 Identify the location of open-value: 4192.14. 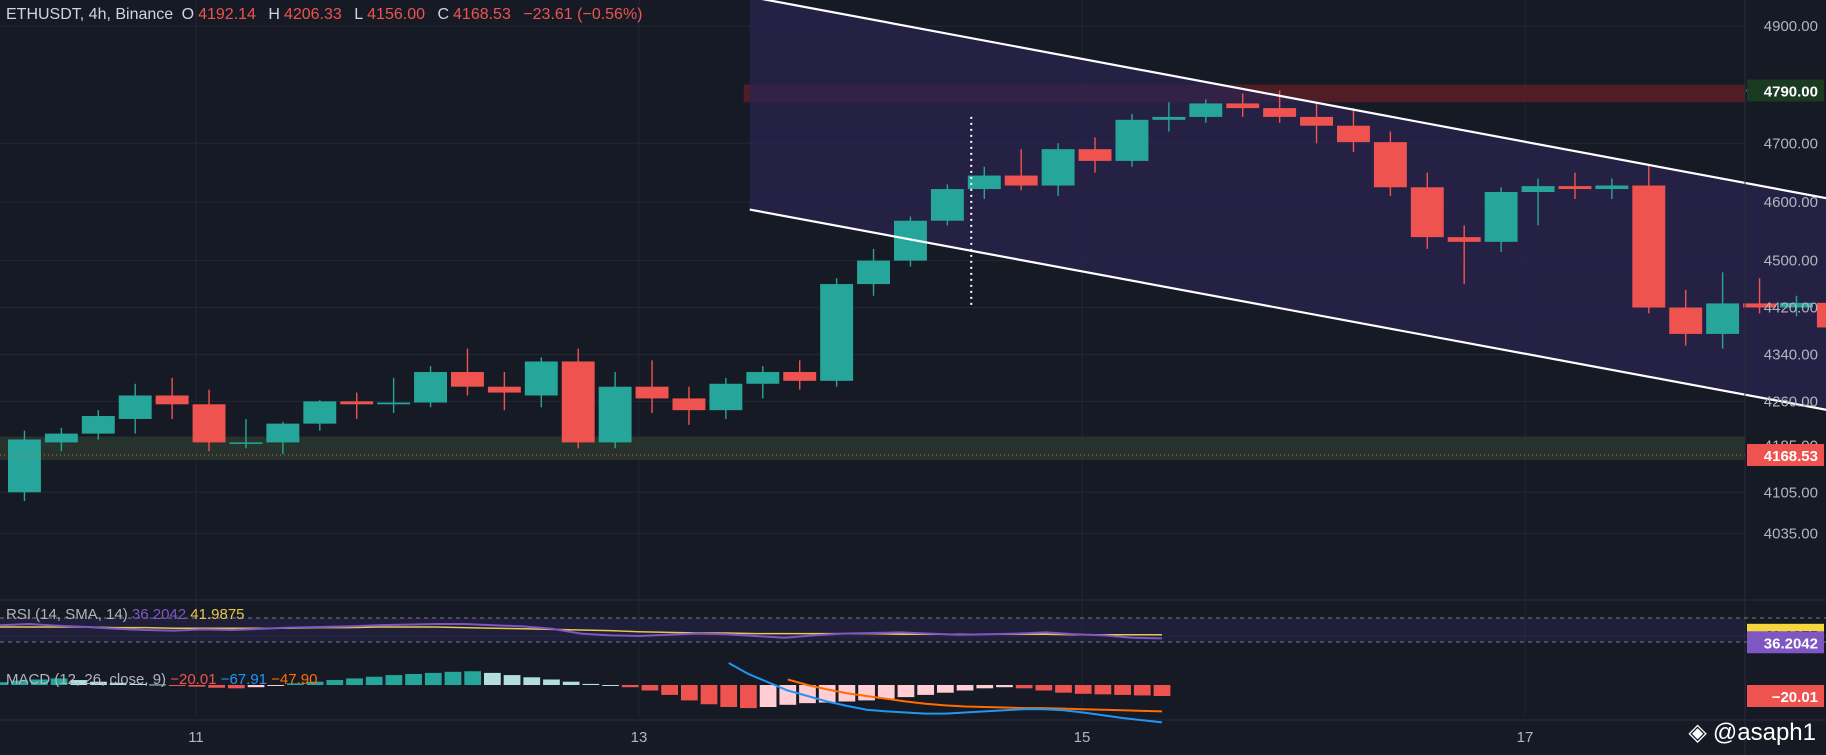
(227, 14).